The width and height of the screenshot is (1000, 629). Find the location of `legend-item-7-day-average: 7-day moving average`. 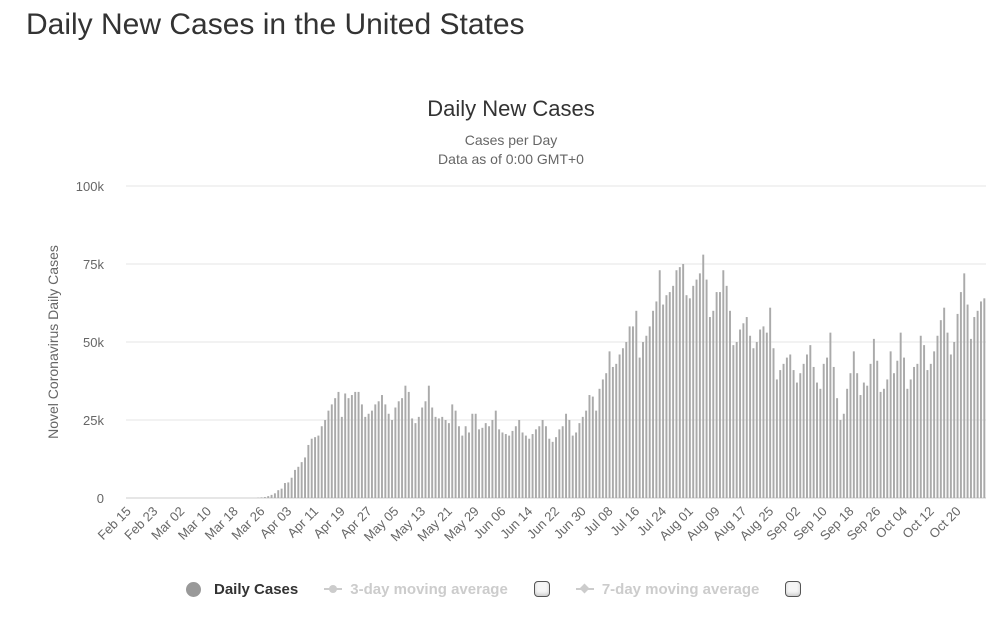

legend-item-7-day-average: 7-day moving average is located at coordinates (688, 589).